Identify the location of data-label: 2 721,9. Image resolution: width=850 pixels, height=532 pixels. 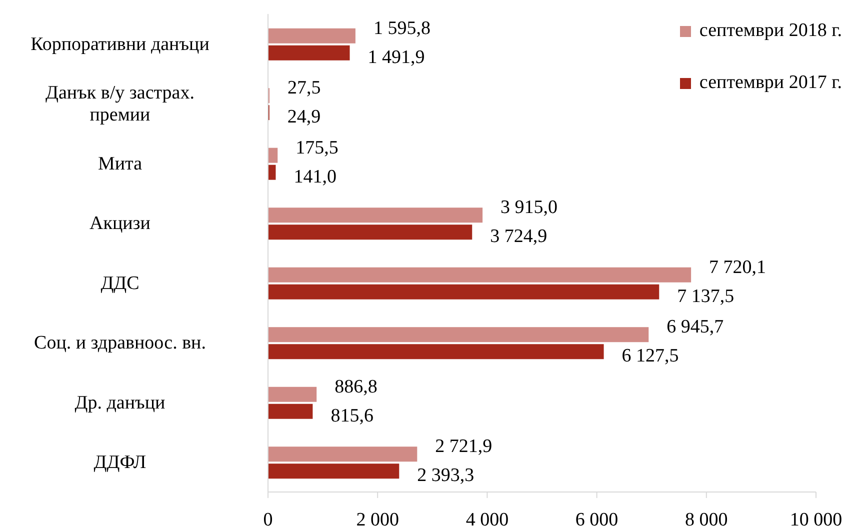
(463, 447).